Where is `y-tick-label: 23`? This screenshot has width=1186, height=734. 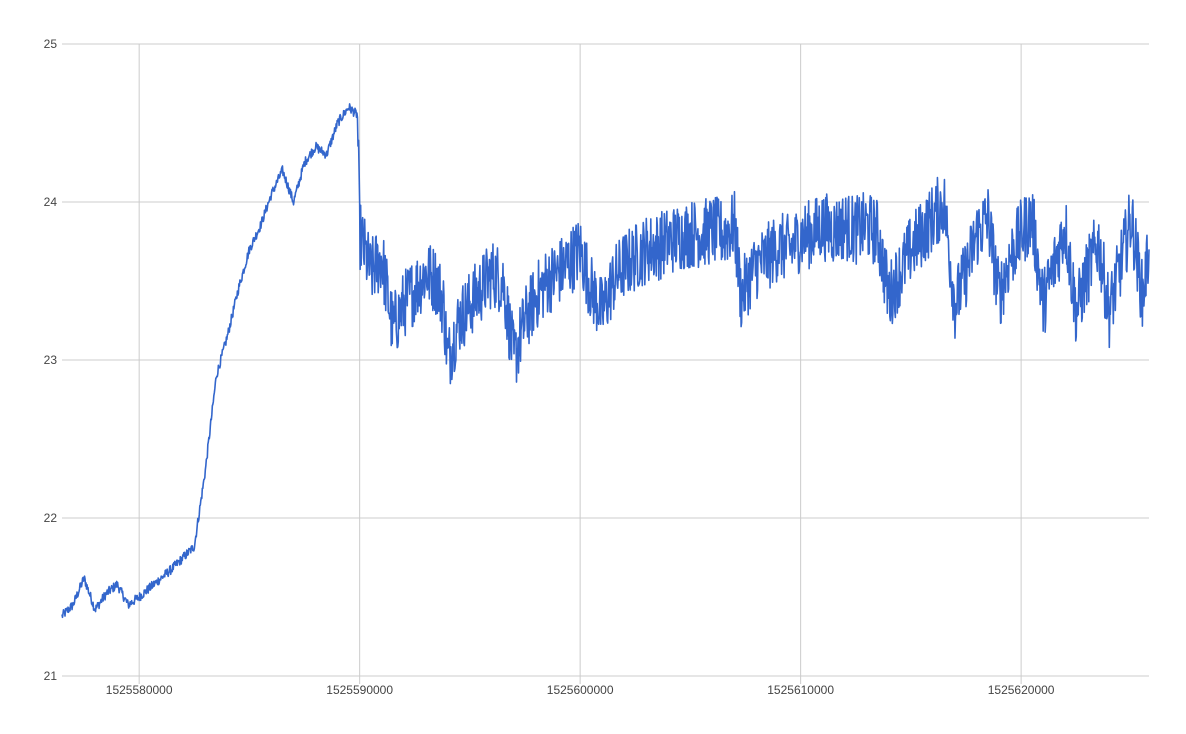 y-tick-label: 23 is located at coordinates (51, 360).